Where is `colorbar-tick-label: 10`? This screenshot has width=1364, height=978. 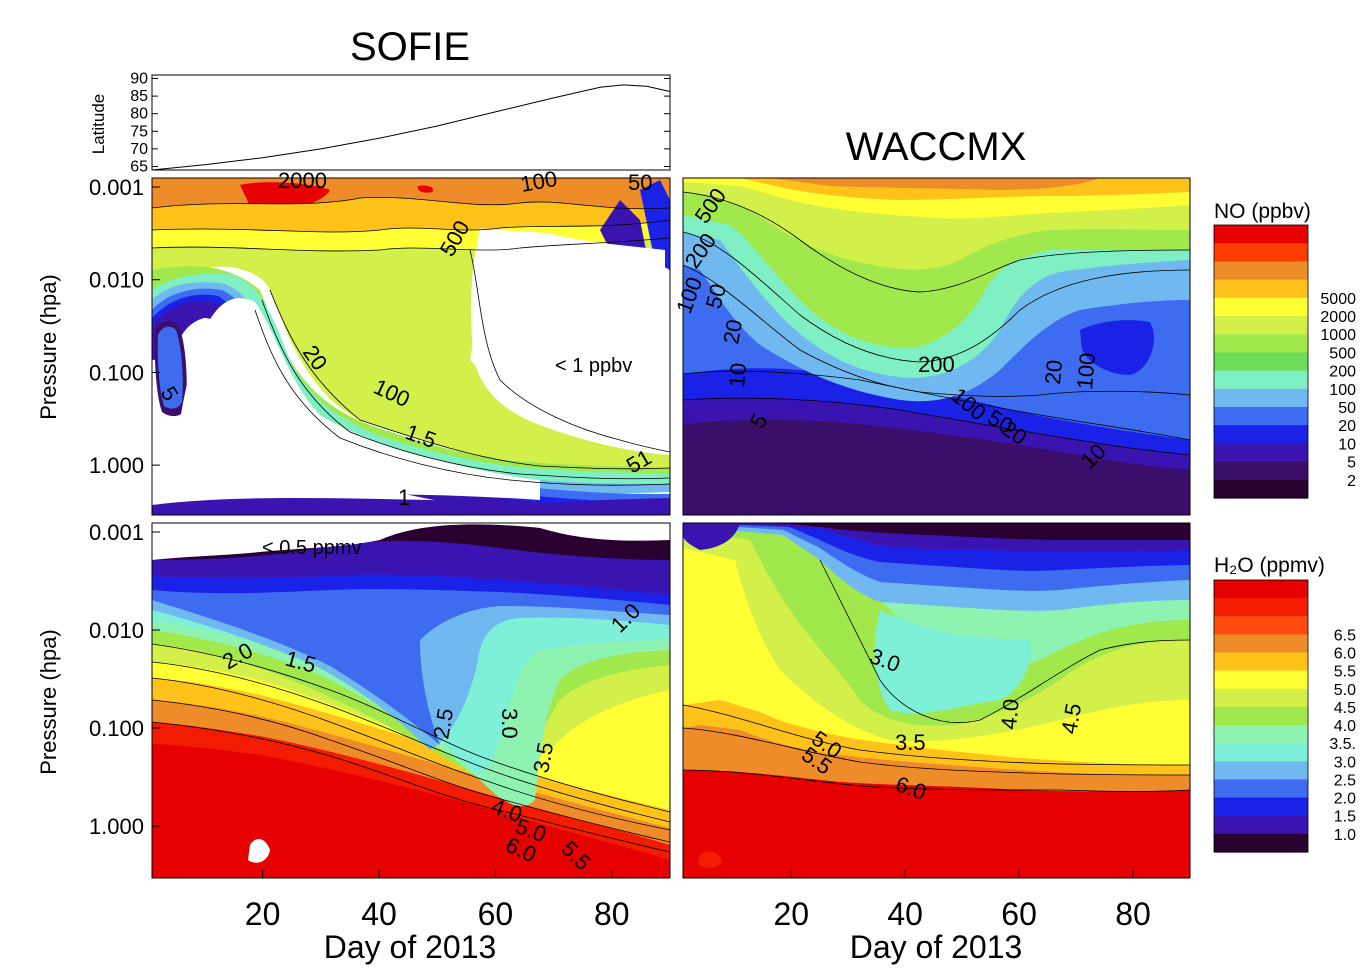 colorbar-tick-label: 10 is located at coordinates (1347, 444).